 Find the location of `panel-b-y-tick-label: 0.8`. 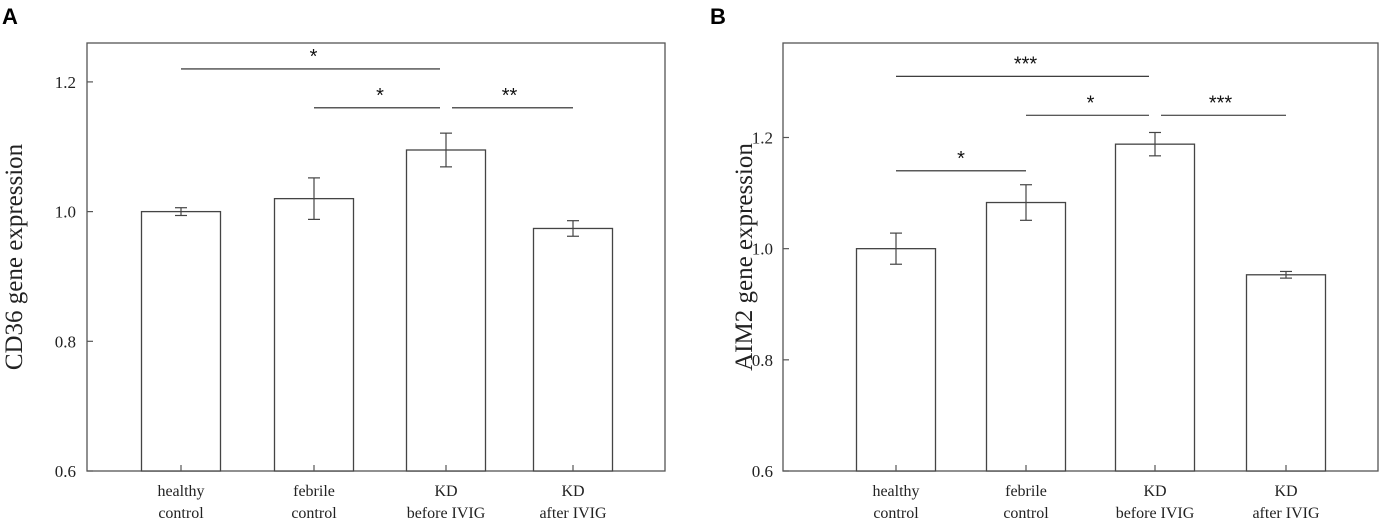

panel-b-y-tick-label: 0.8 is located at coordinates (762, 360).